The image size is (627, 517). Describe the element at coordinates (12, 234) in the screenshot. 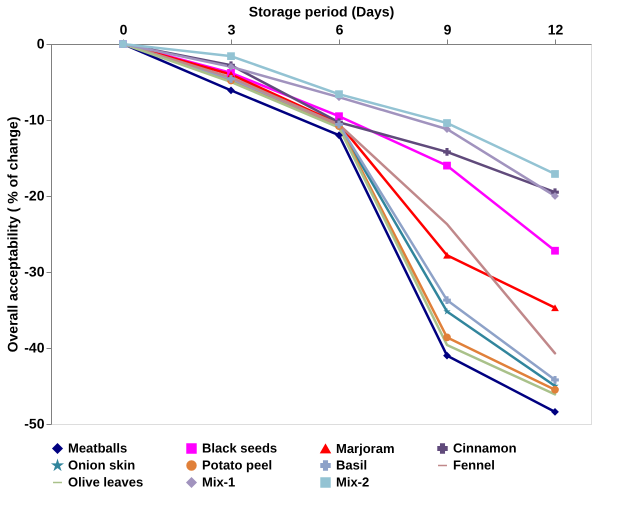

I see `y-axis-title: Overall acceptability ( % of change)` at that location.